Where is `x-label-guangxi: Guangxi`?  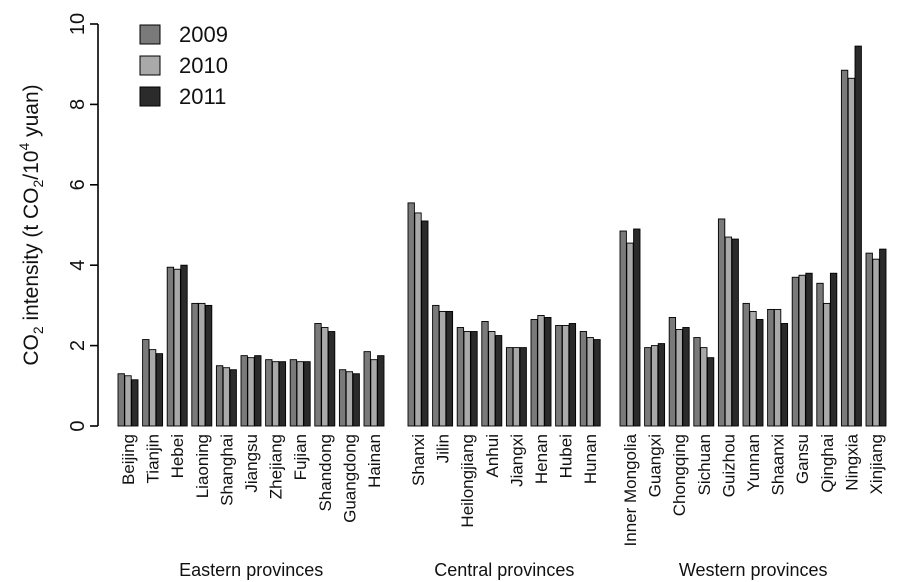 x-label-guangxi: Guangxi is located at coordinates (655, 465).